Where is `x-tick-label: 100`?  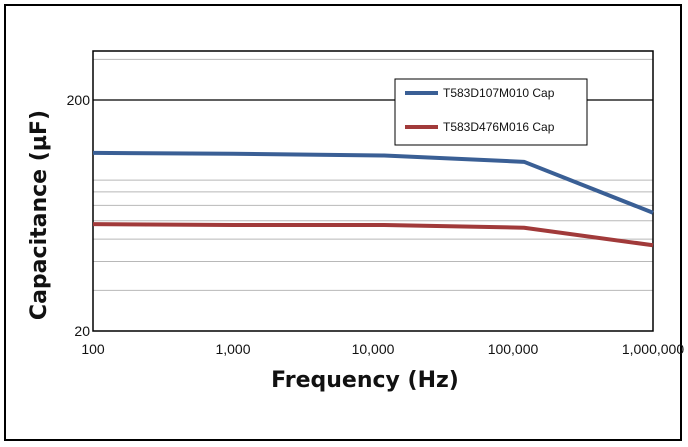
x-tick-label: 100 is located at coordinates (93, 349).